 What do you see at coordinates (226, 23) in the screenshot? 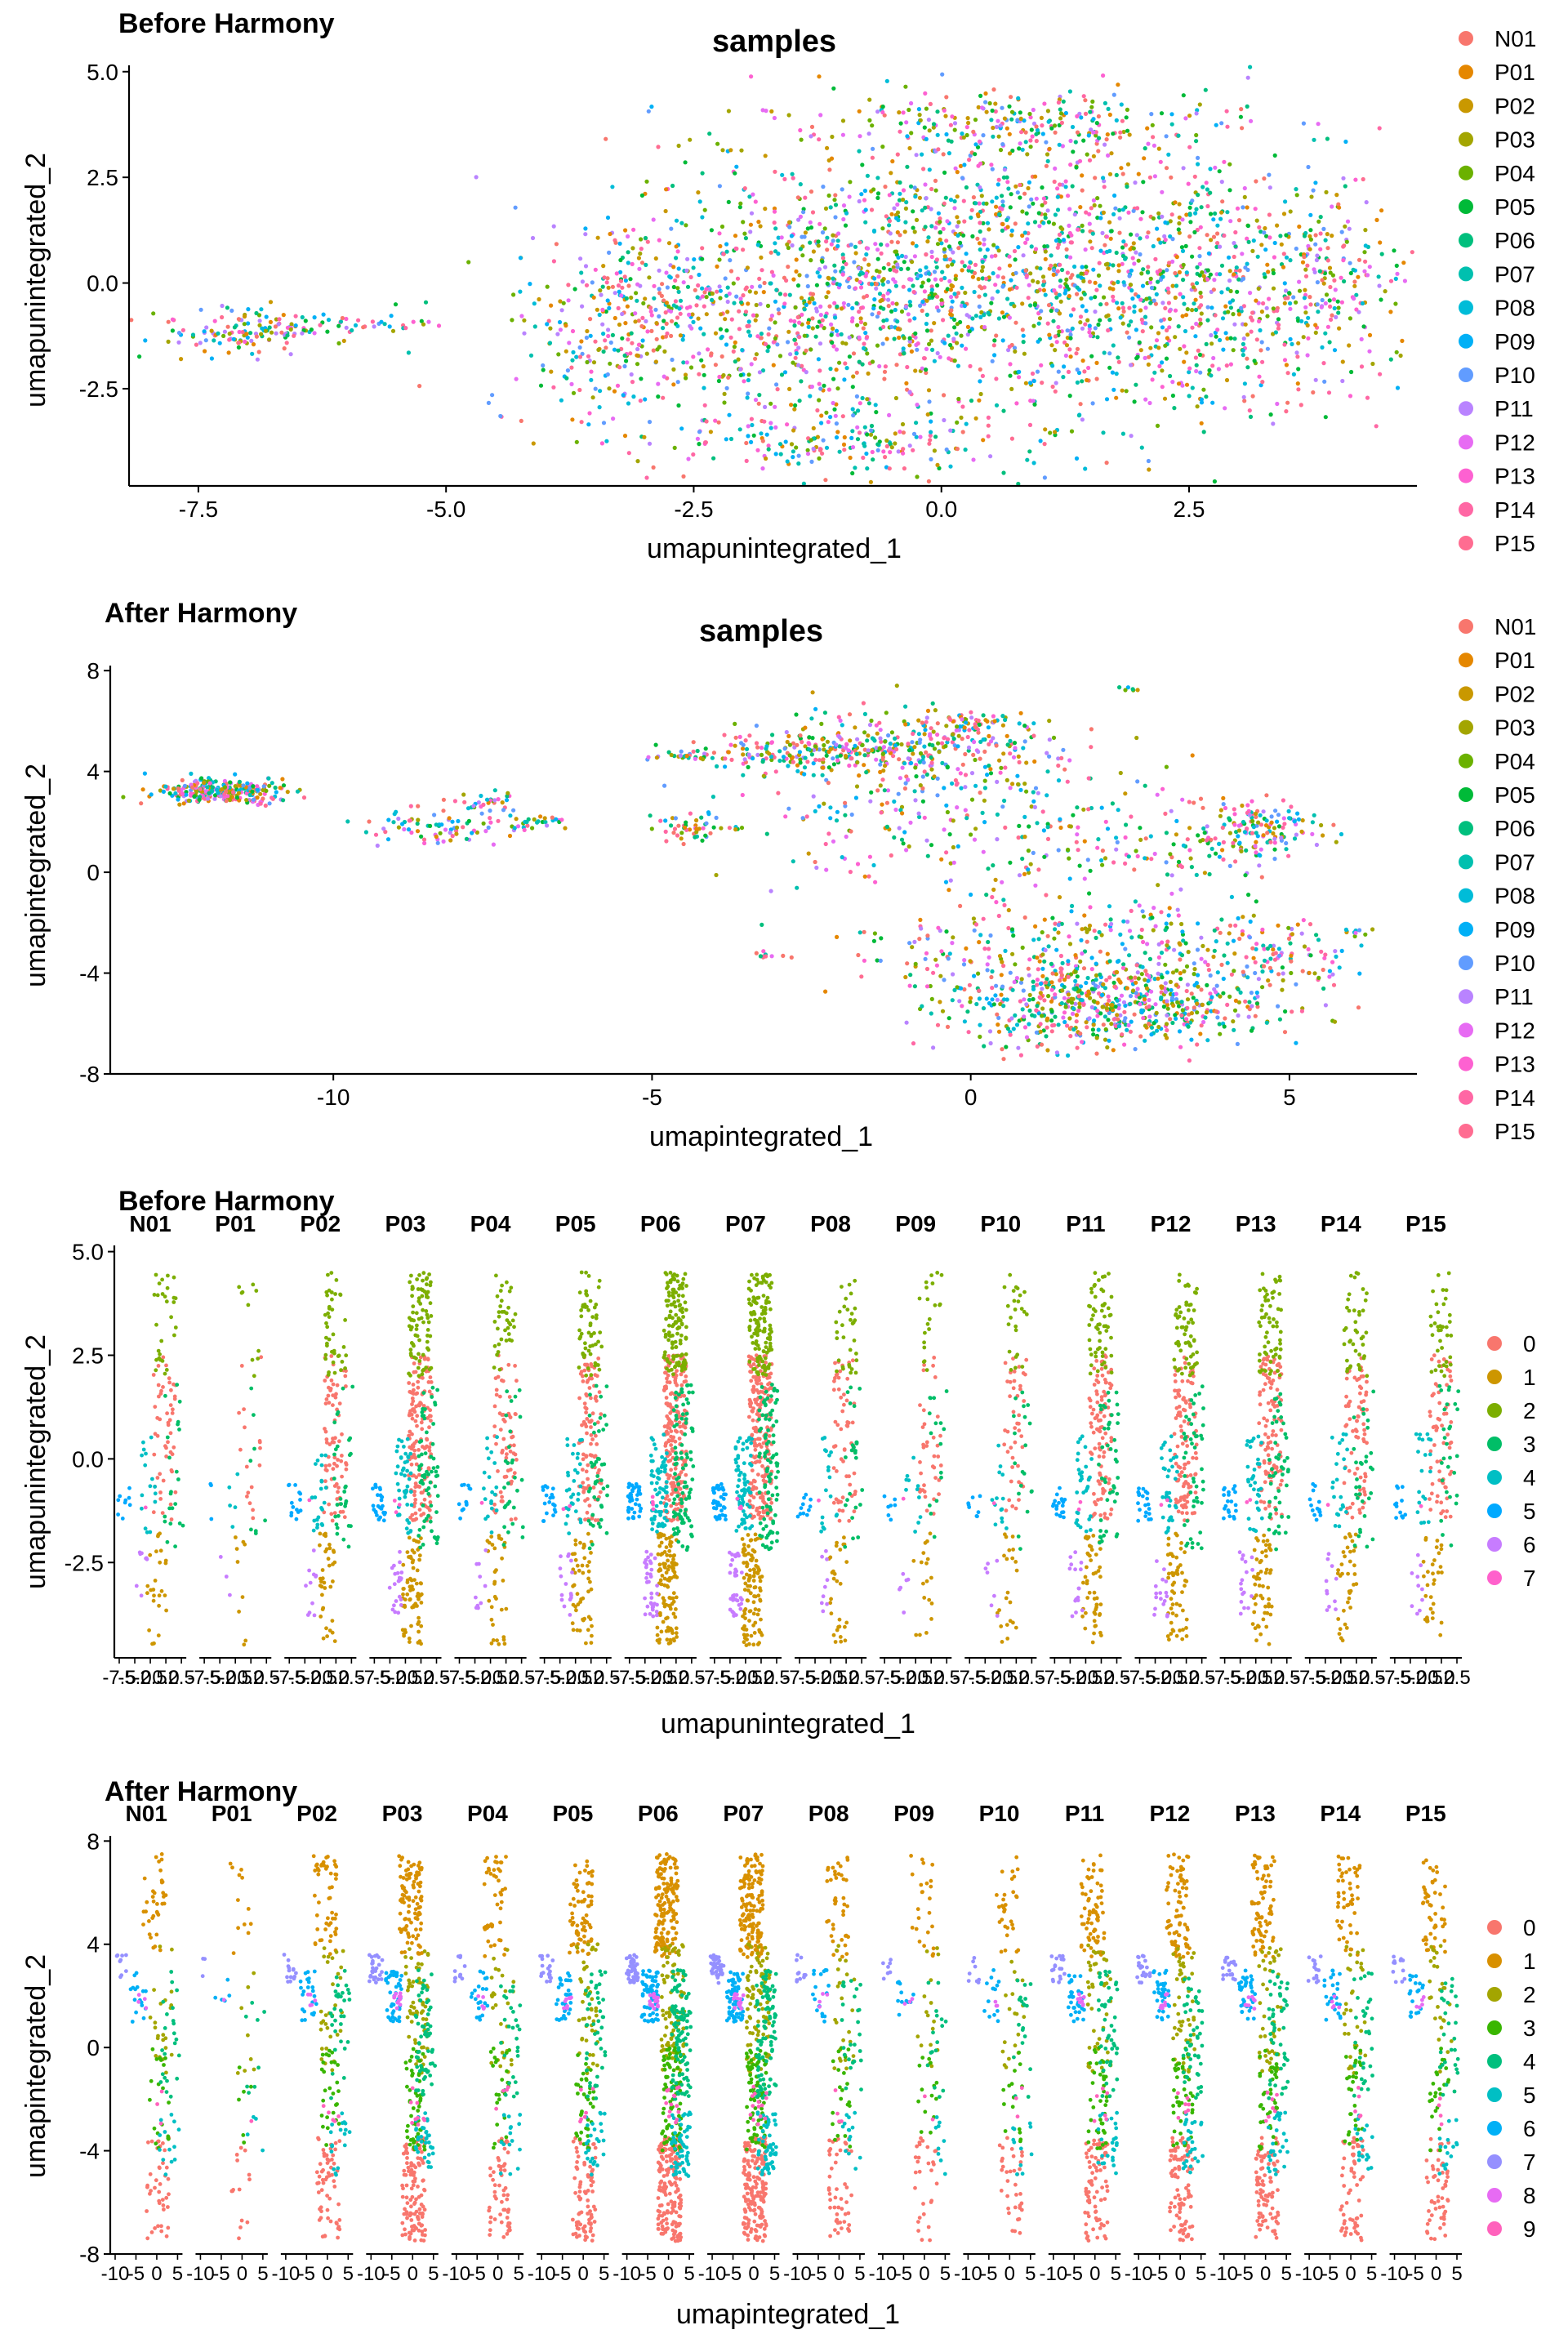
I see `panel-label: Before Harmony` at bounding box center [226, 23].